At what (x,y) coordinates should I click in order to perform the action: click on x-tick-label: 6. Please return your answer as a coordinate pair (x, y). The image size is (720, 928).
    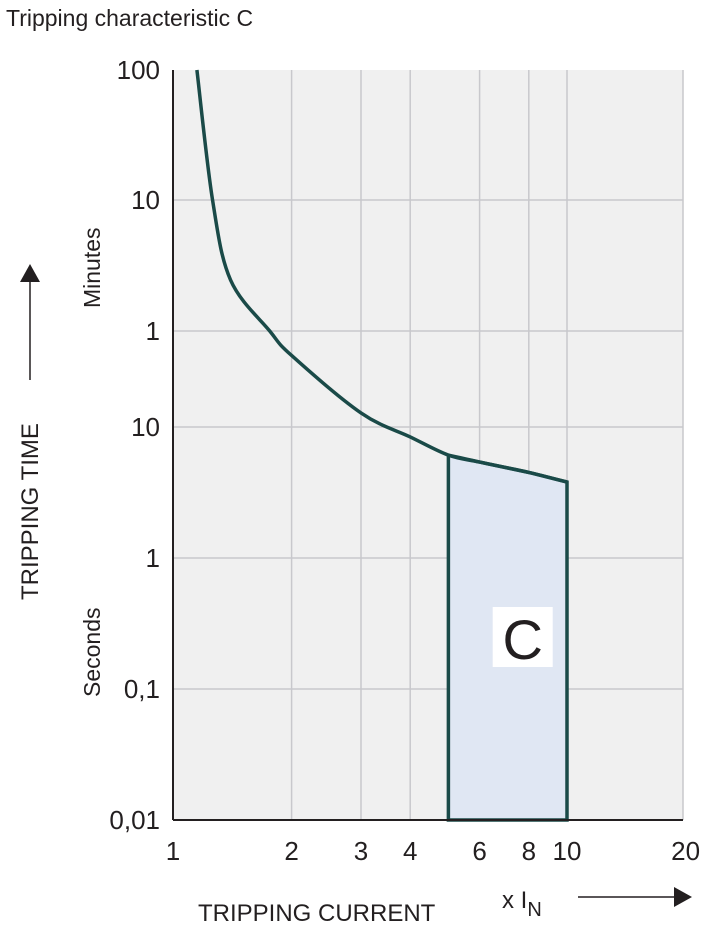
    Looking at the image, I should click on (479, 851).